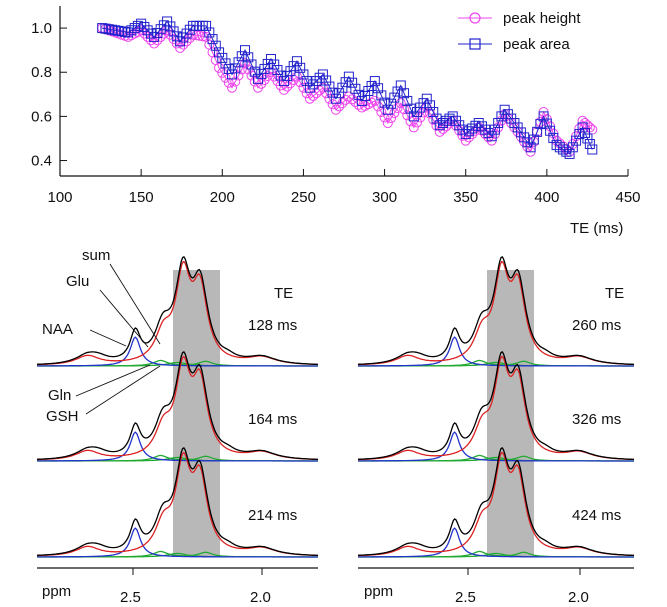 The image size is (667, 607). Describe the element at coordinates (41, 161) in the screenshot. I see `y-tick-label: 0.4` at that location.